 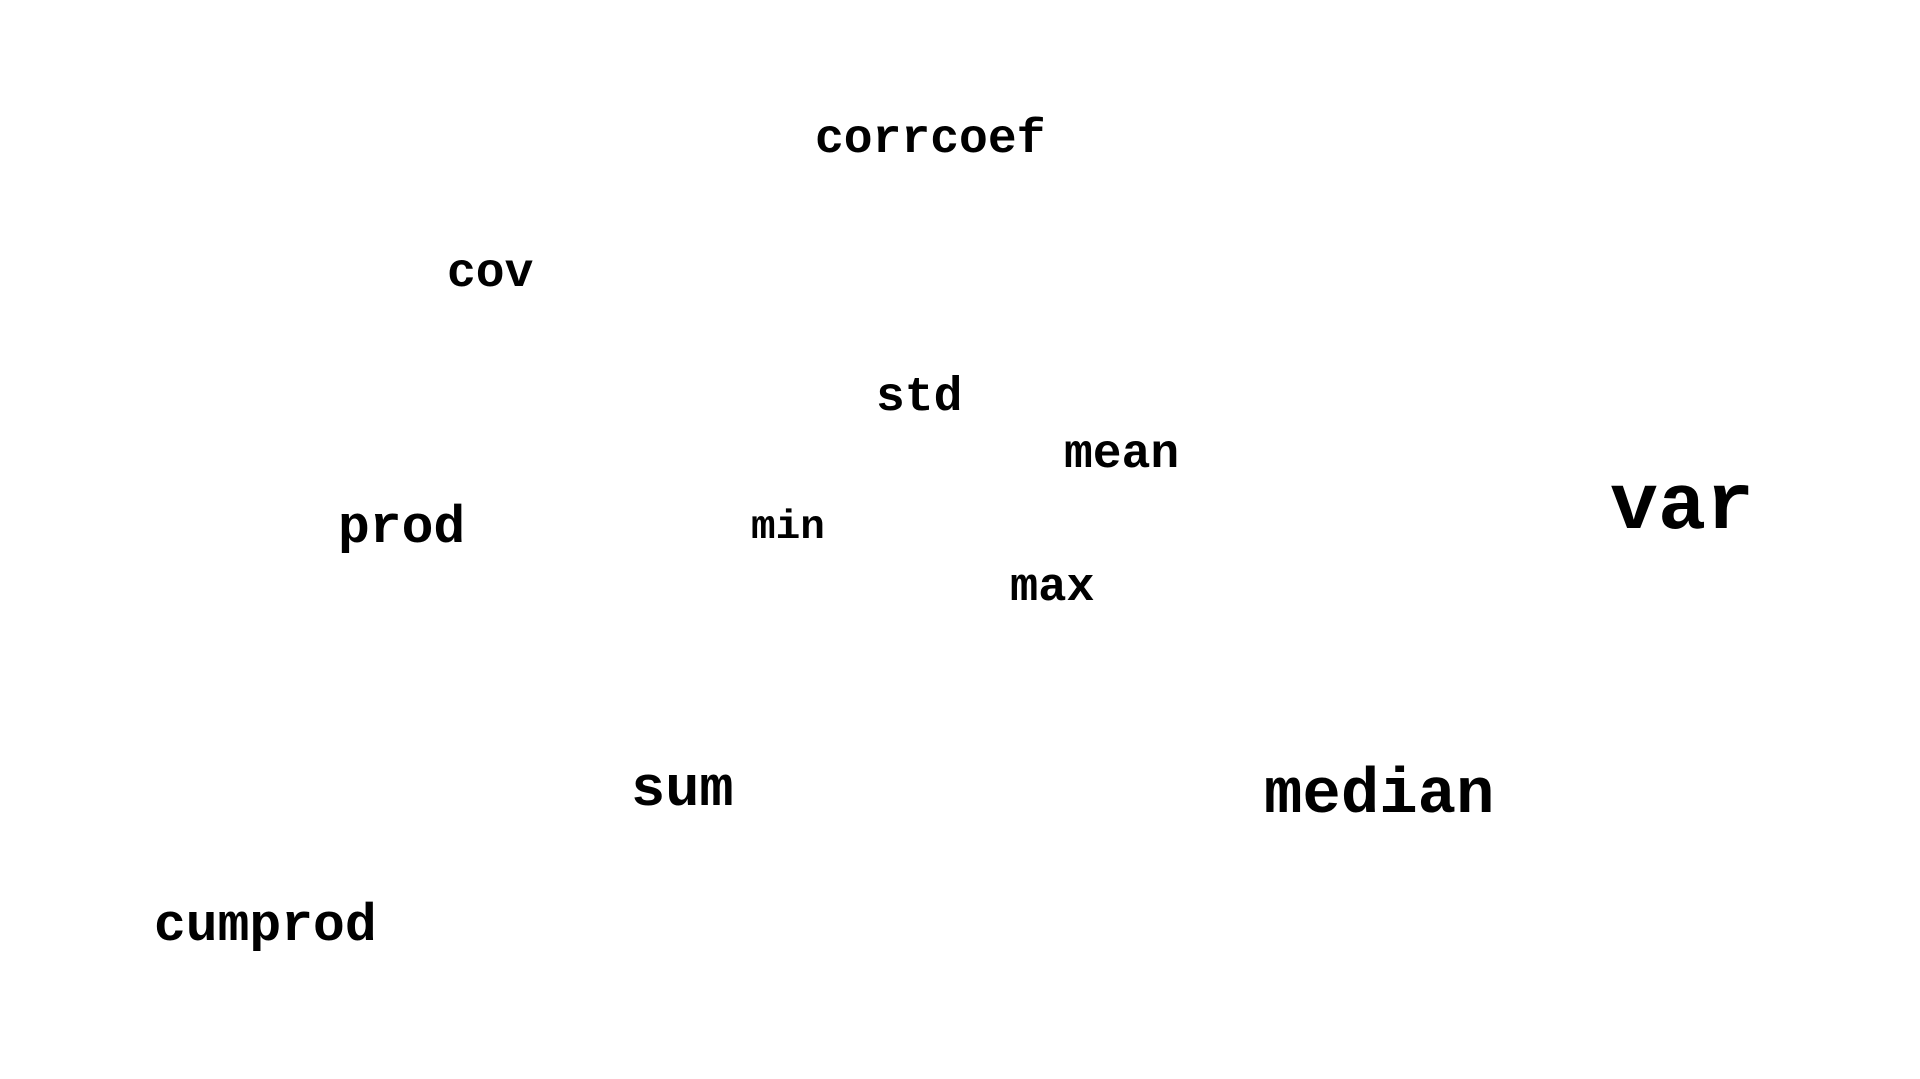 I want to click on word-cov: cov, so click(x=490, y=274).